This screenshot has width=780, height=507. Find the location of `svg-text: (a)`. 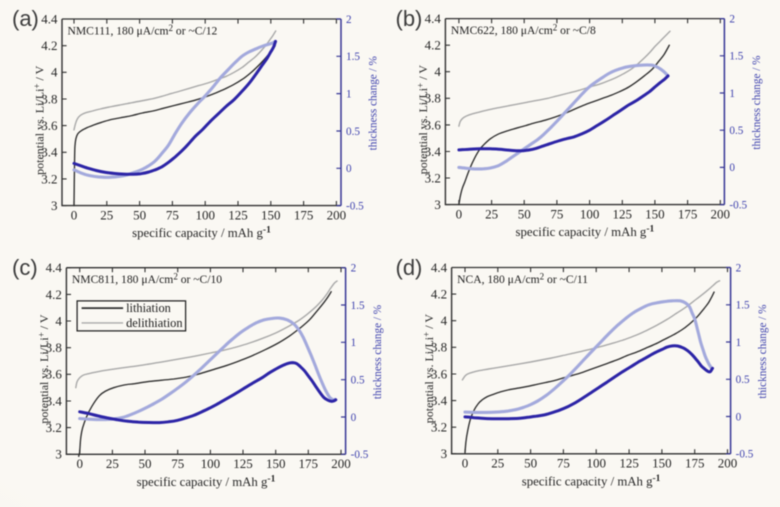

svg-text: (a) is located at coordinates (25, 18).